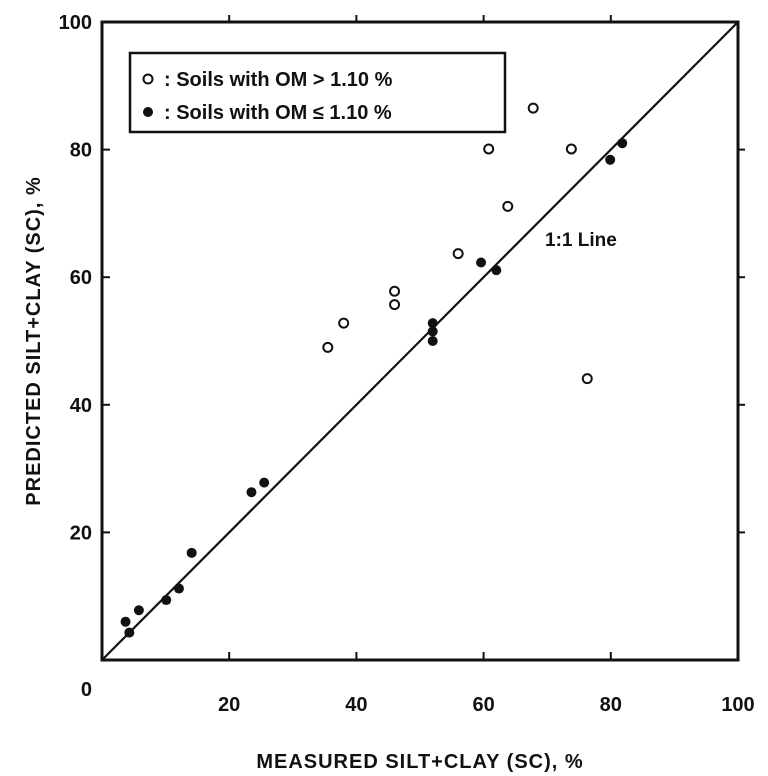  What do you see at coordinates (229, 705) in the screenshot?
I see `x-tick-label: 20` at bounding box center [229, 705].